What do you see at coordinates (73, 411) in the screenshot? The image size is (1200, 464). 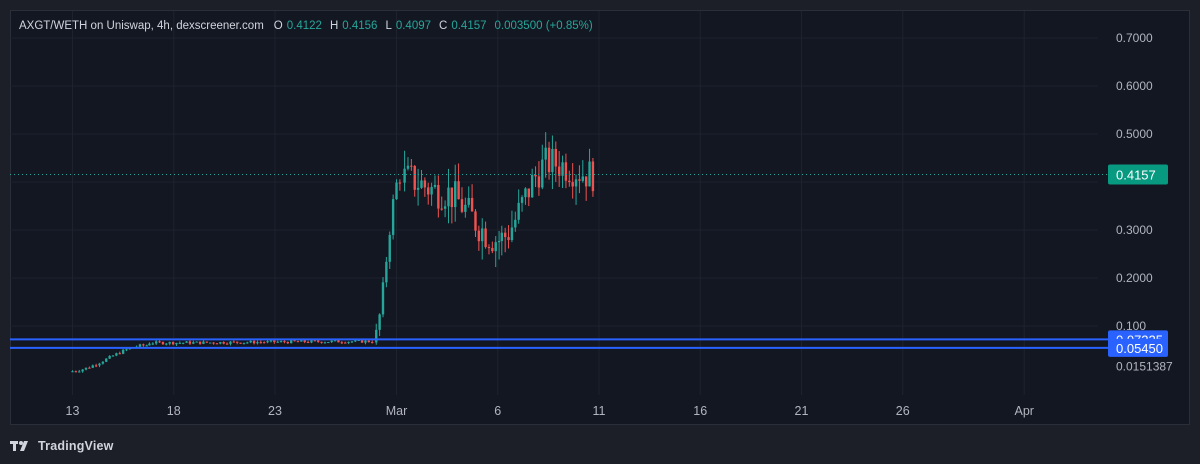 I see `x-tick-label: 13` at bounding box center [73, 411].